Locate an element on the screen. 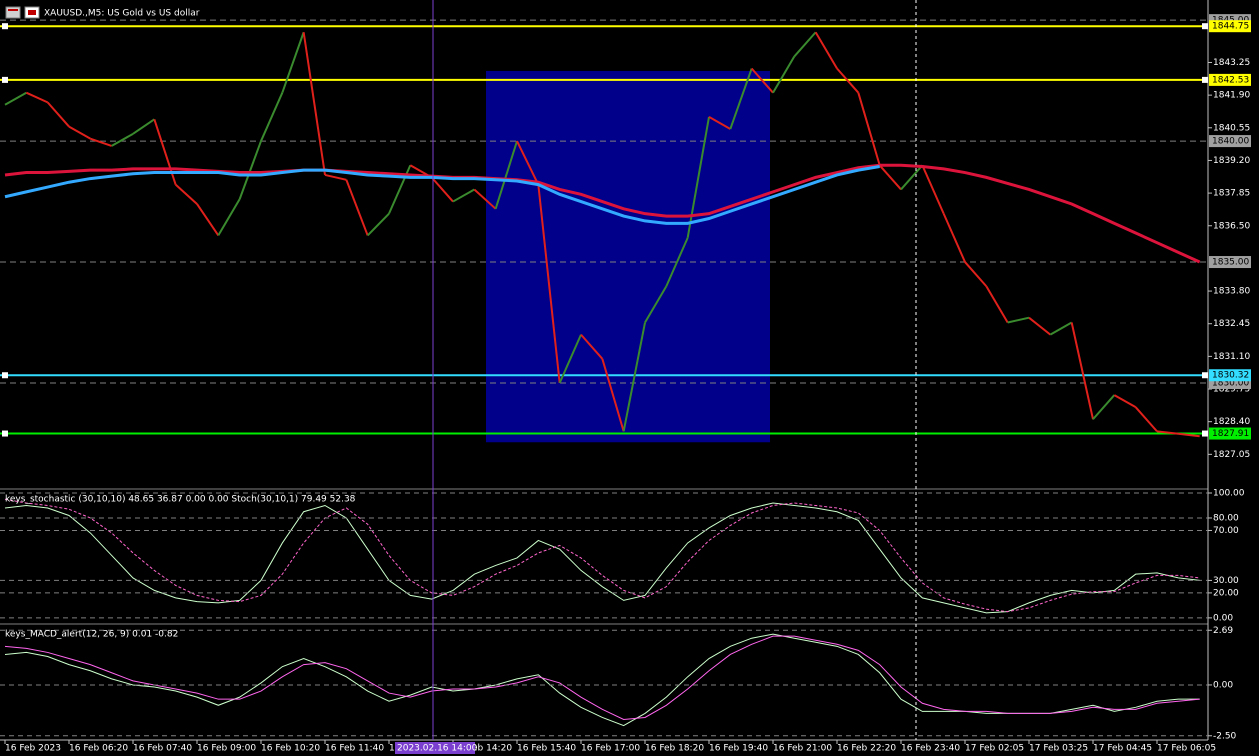 This screenshot has height=756, width=1259. indicator-title: keys_MACD_alert(12, 26, 9) 0.01 -0.82 is located at coordinates (91, 635).